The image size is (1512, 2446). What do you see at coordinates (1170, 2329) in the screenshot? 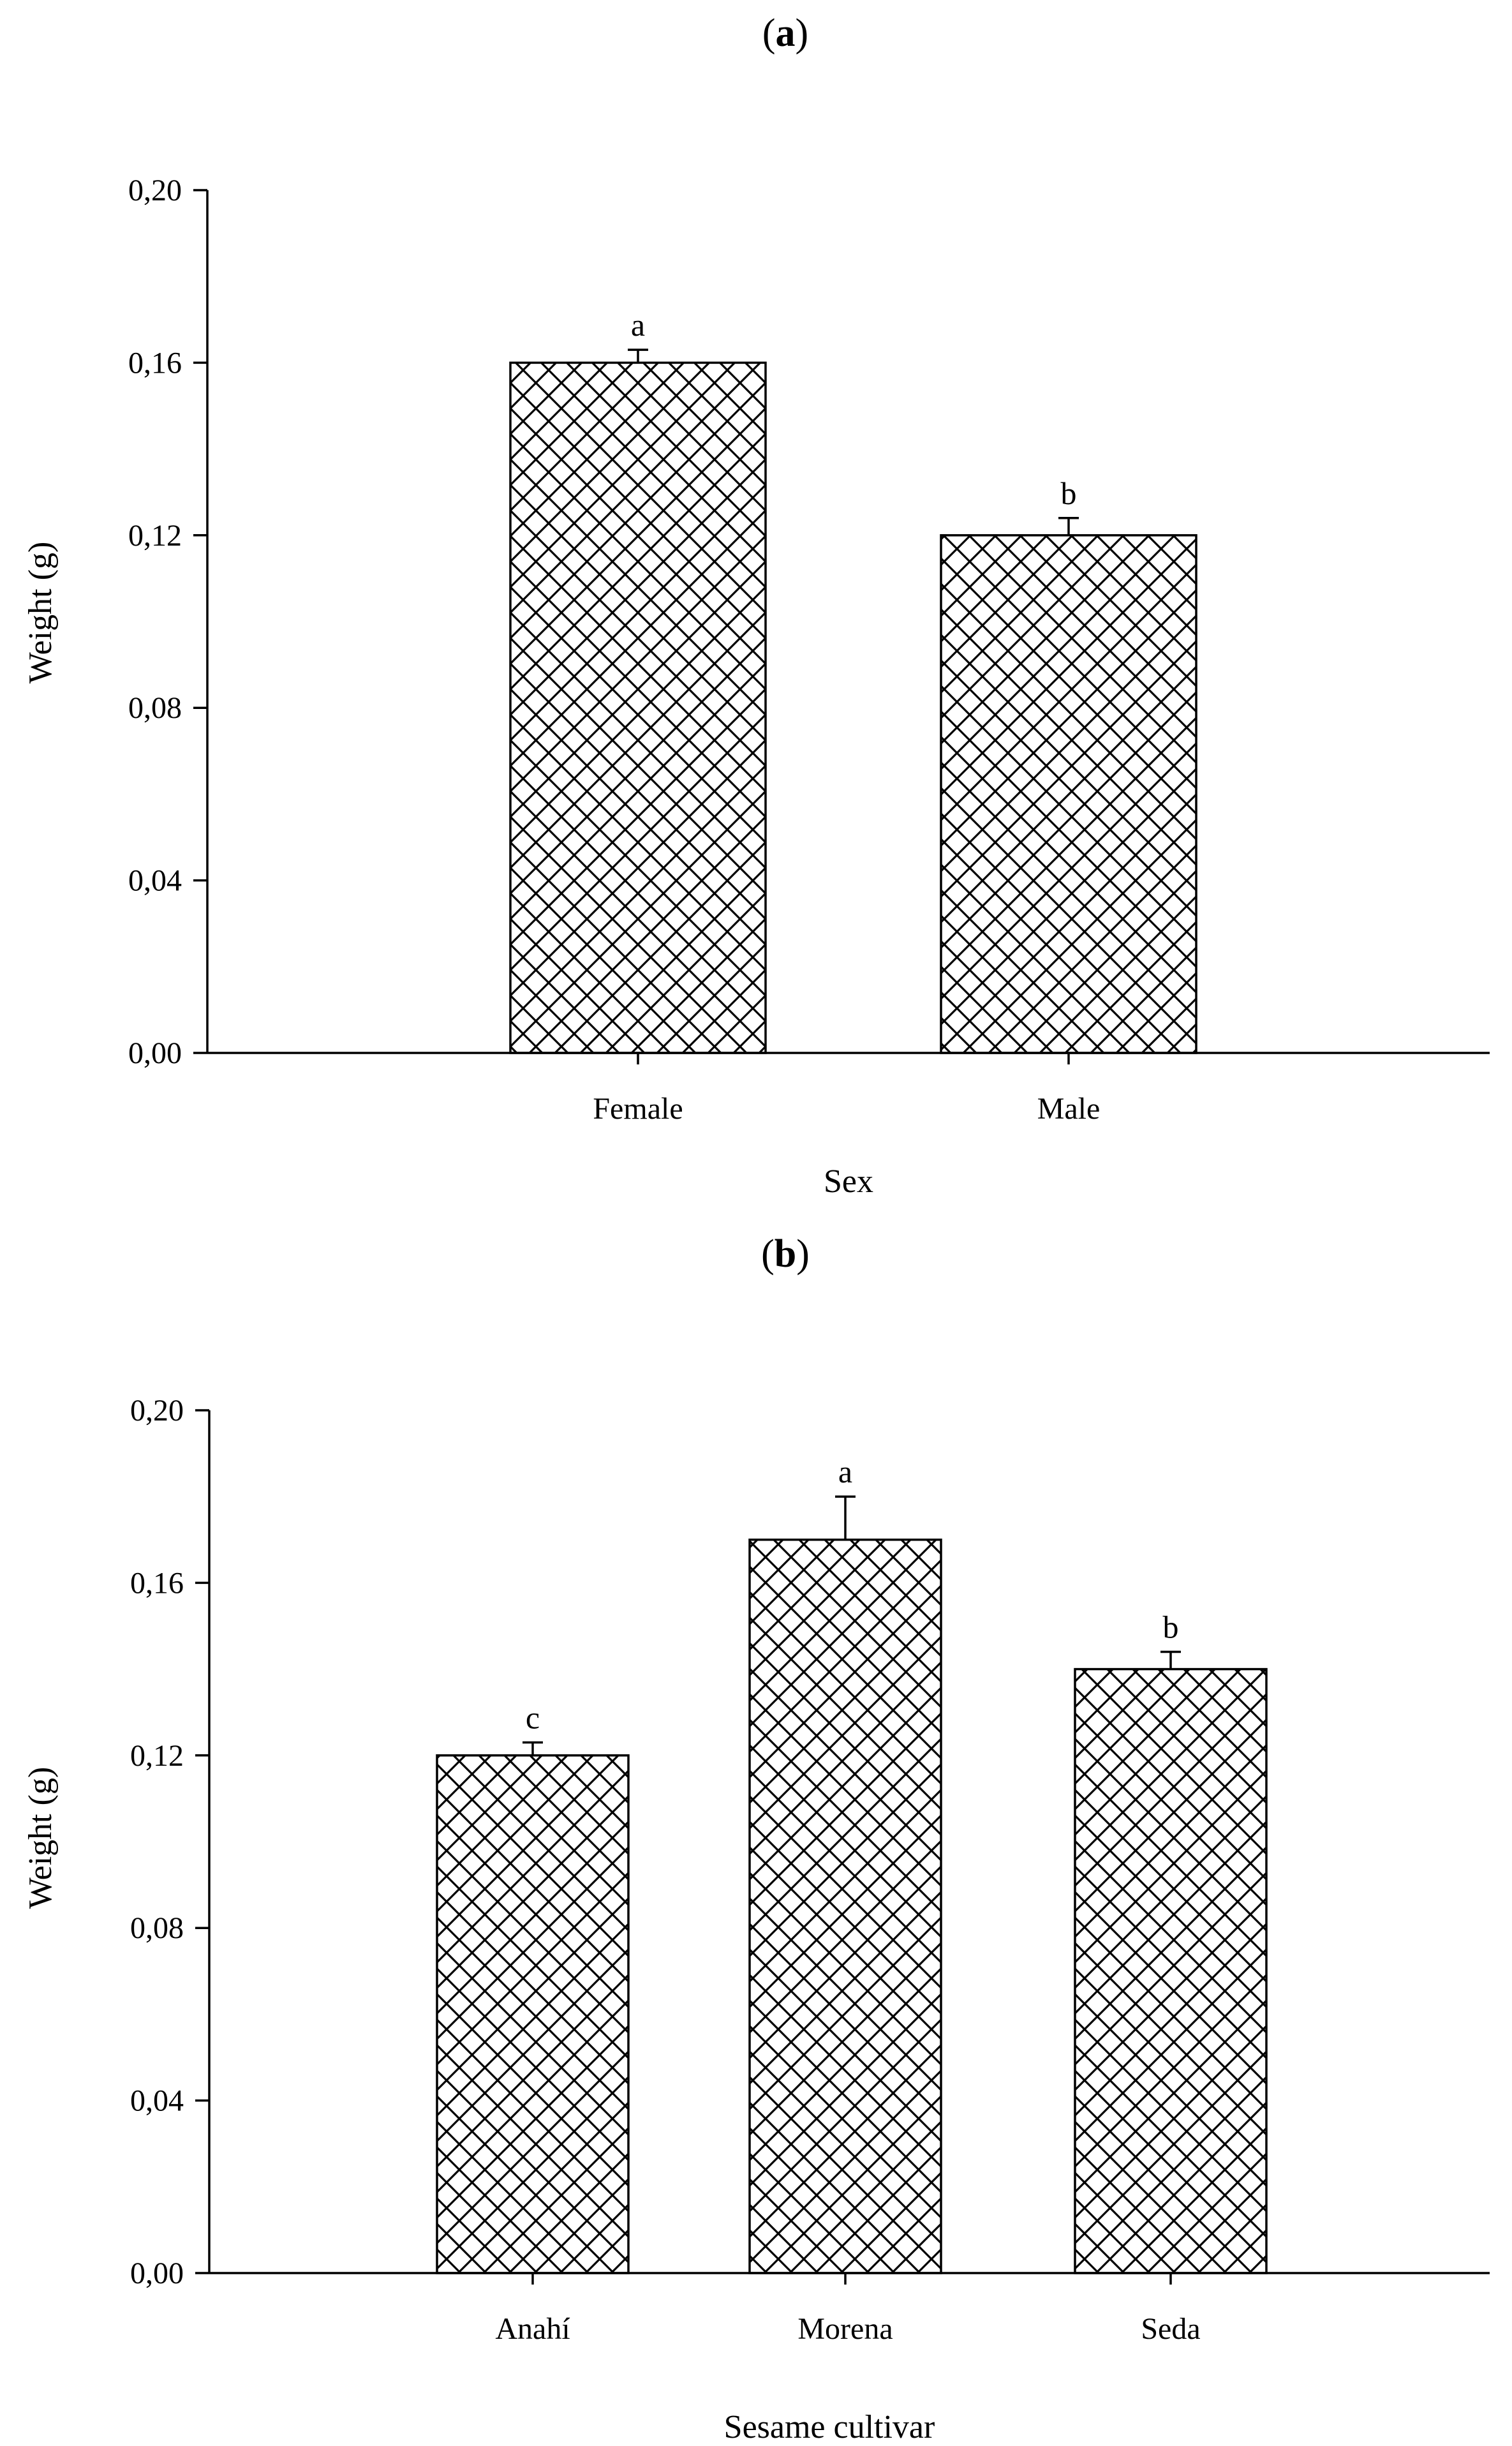
I see `x-tick-label: Seda` at bounding box center [1170, 2329].